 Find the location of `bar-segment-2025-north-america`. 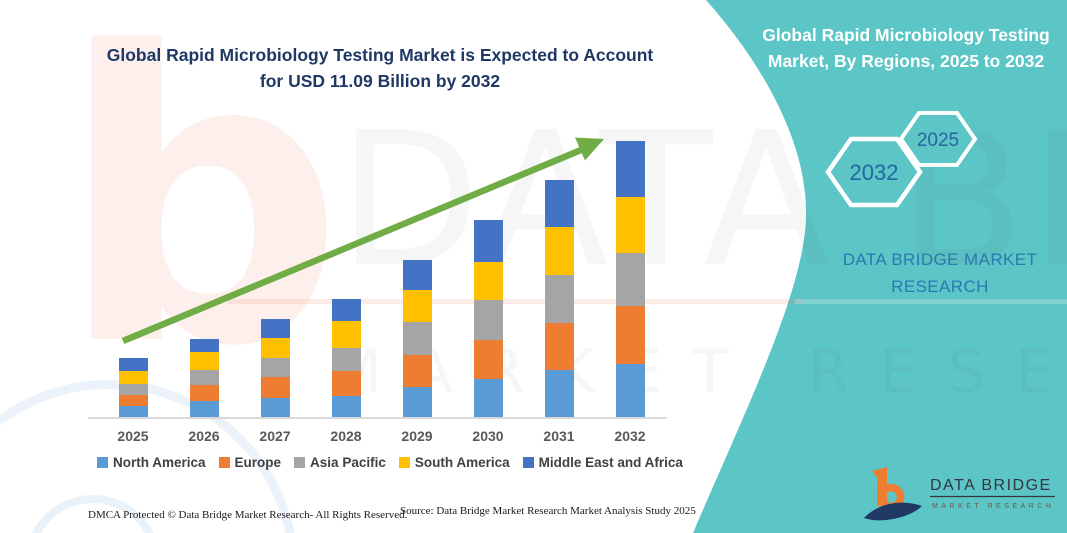

bar-segment-2025-north-america is located at coordinates (133, 411).